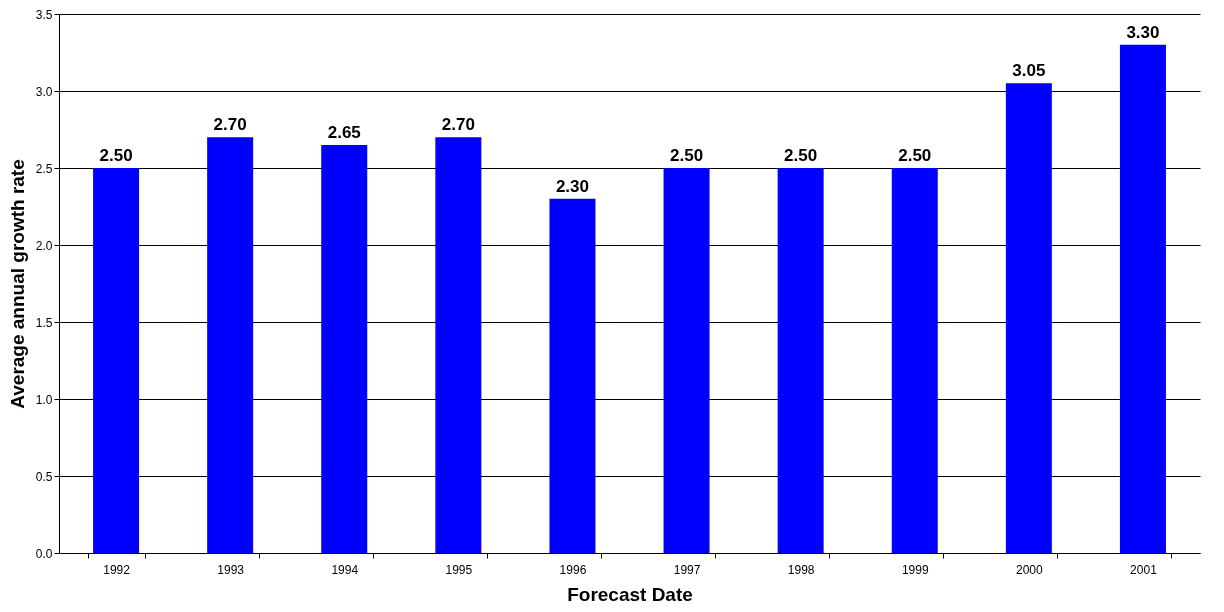 This screenshot has height=612, width=1224. What do you see at coordinates (44, 322) in the screenshot?
I see `y-tick-label: 1.5` at bounding box center [44, 322].